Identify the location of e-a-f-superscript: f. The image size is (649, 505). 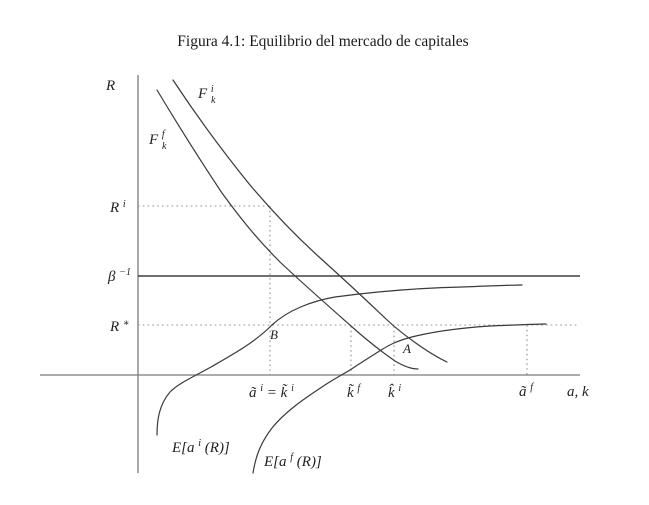
(292, 457).